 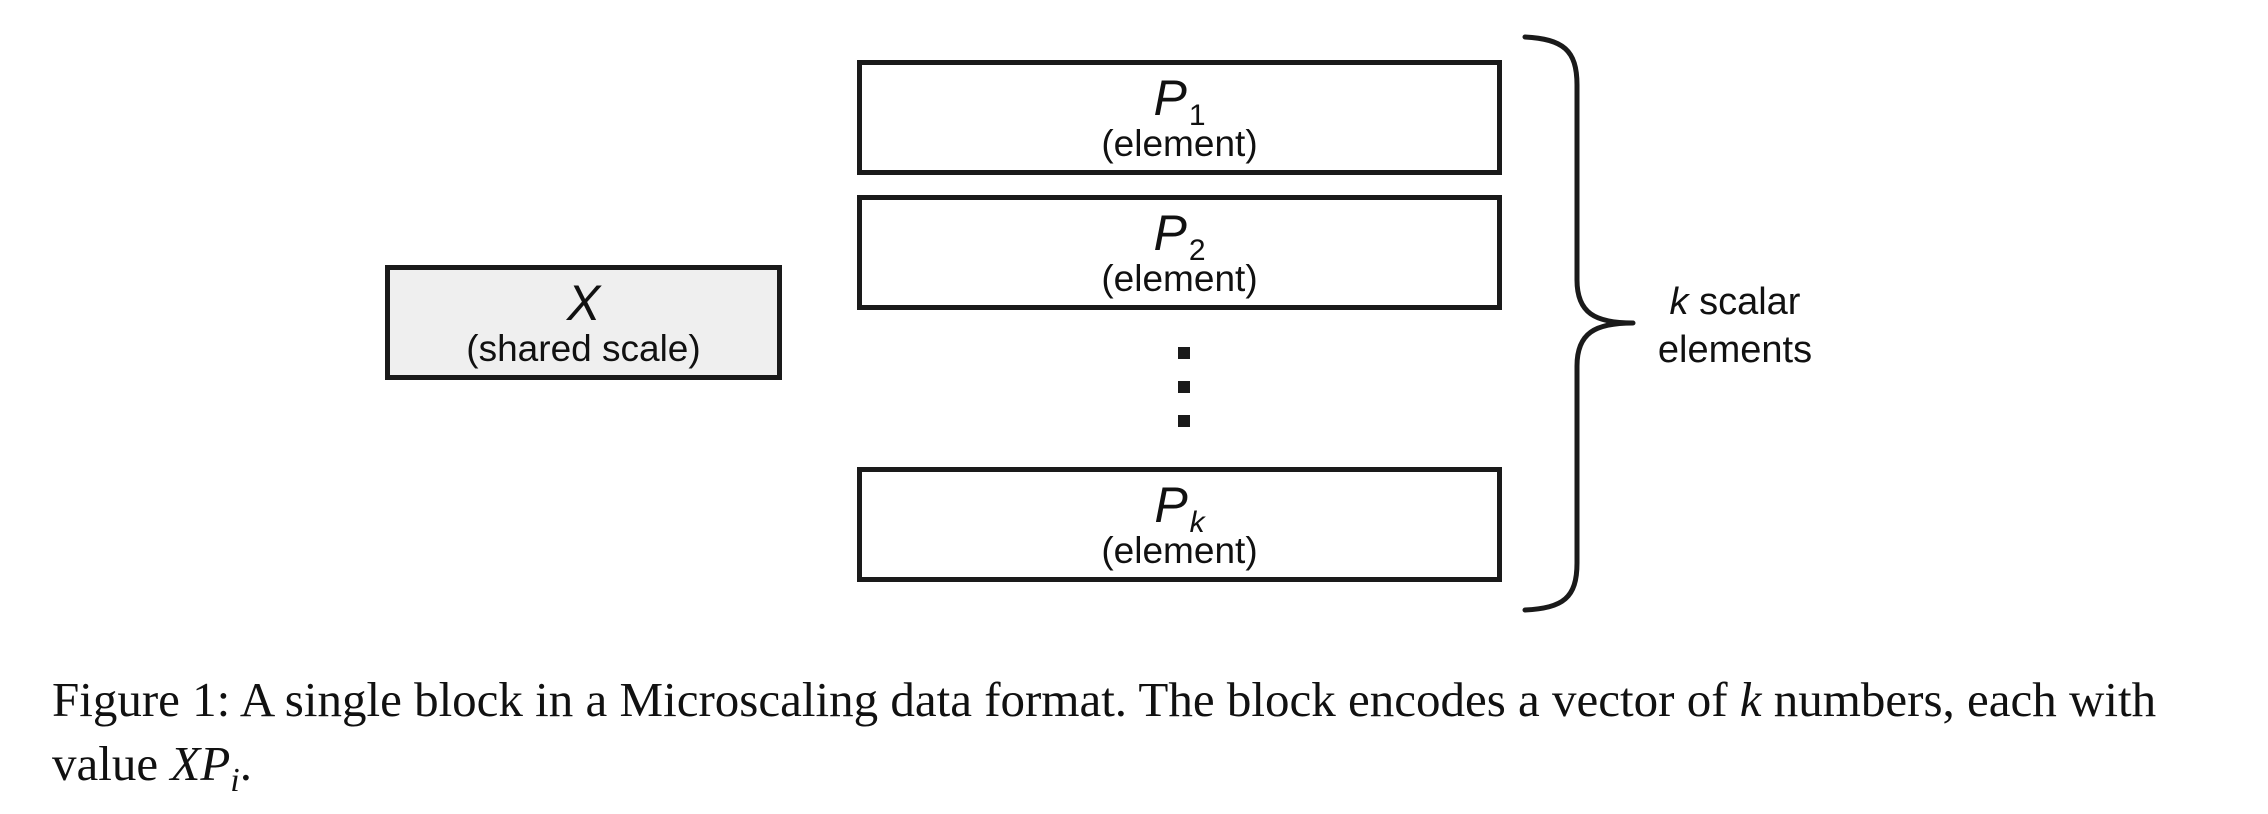 I want to click on element-symbol: P2, so click(x=1179, y=235).